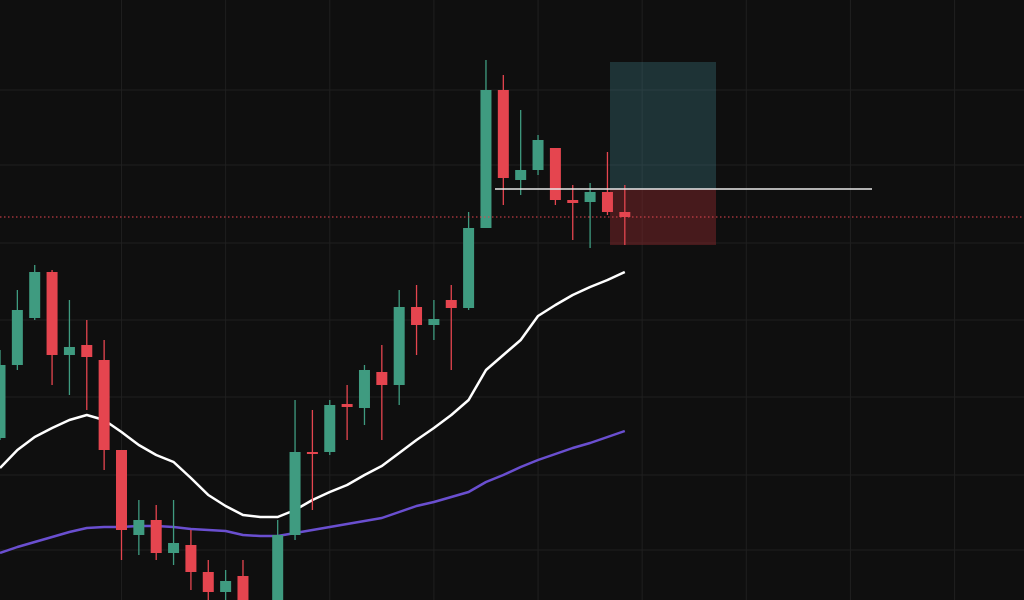 This screenshot has width=1024, height=600. Describe the element at coordinates (313, 492) in the screenshot. I see `ma-line` at that location.